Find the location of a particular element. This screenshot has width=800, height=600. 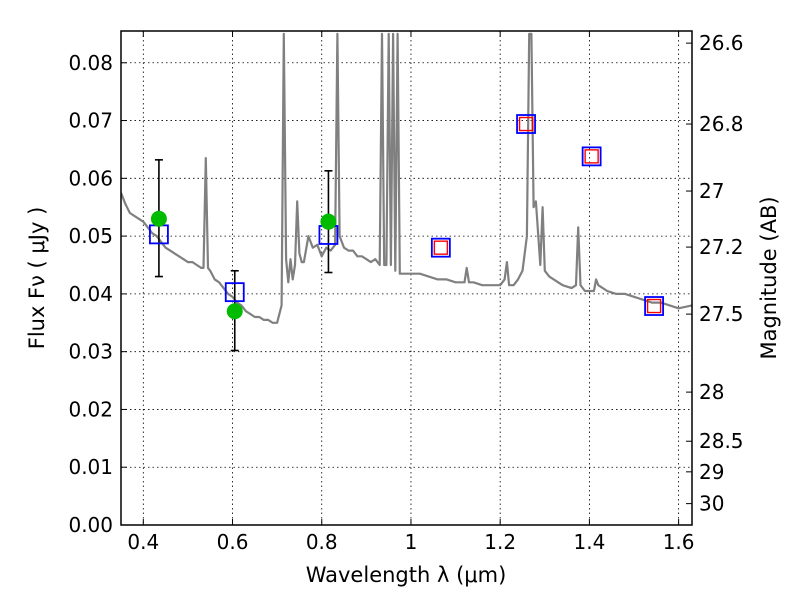

y-tick-label: 0.08 is located at coordinates (90, 63).